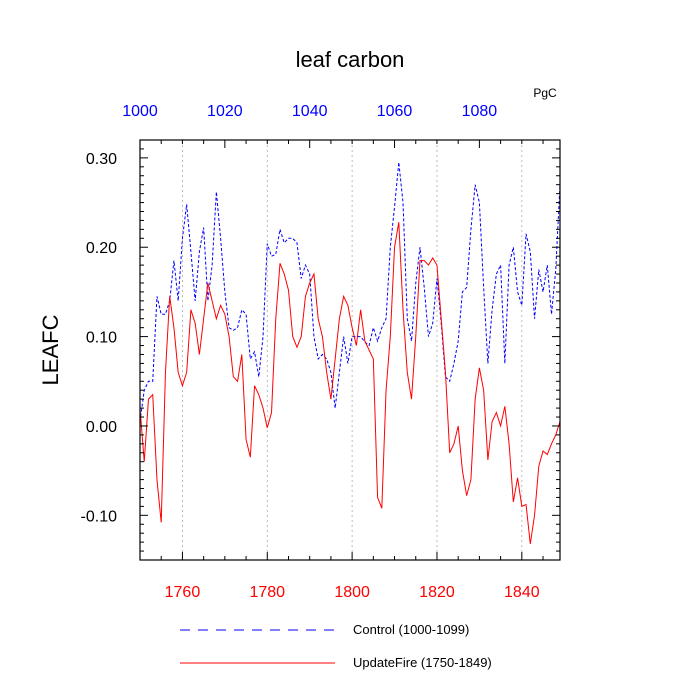 The image size is (700, 700). I want to click on y-tick-label: 0.30, so click(101, 159).